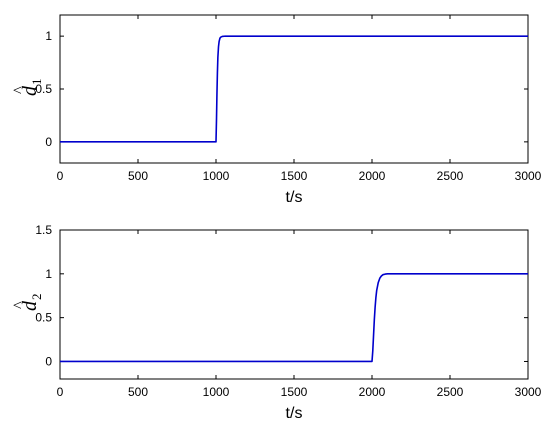  I want to click on y-tick-label: 1.5, so click(43, 230).